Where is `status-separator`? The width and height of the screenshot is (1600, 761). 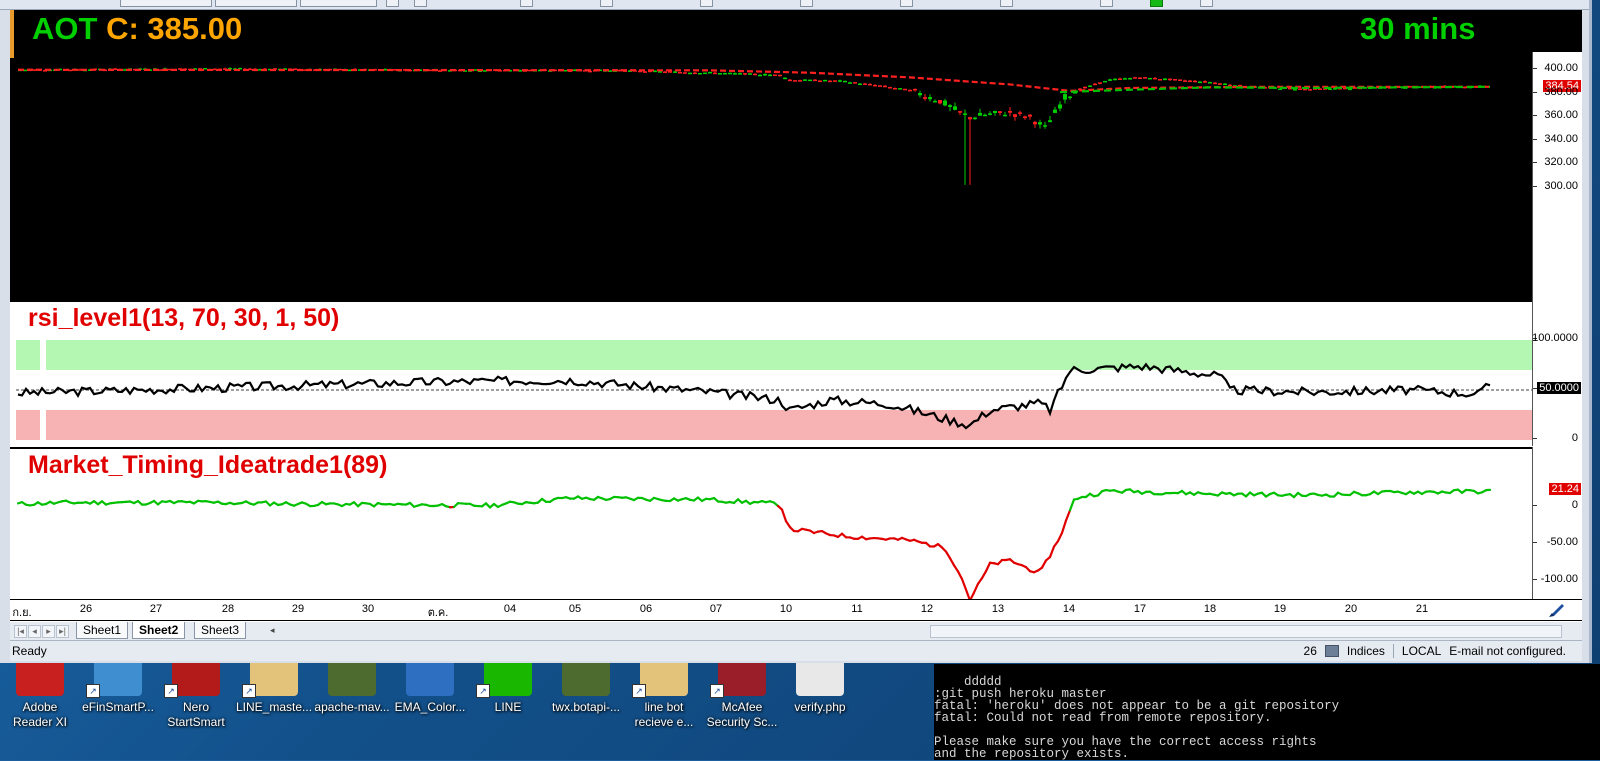
status-separator is located at coordinates (1393, 651).